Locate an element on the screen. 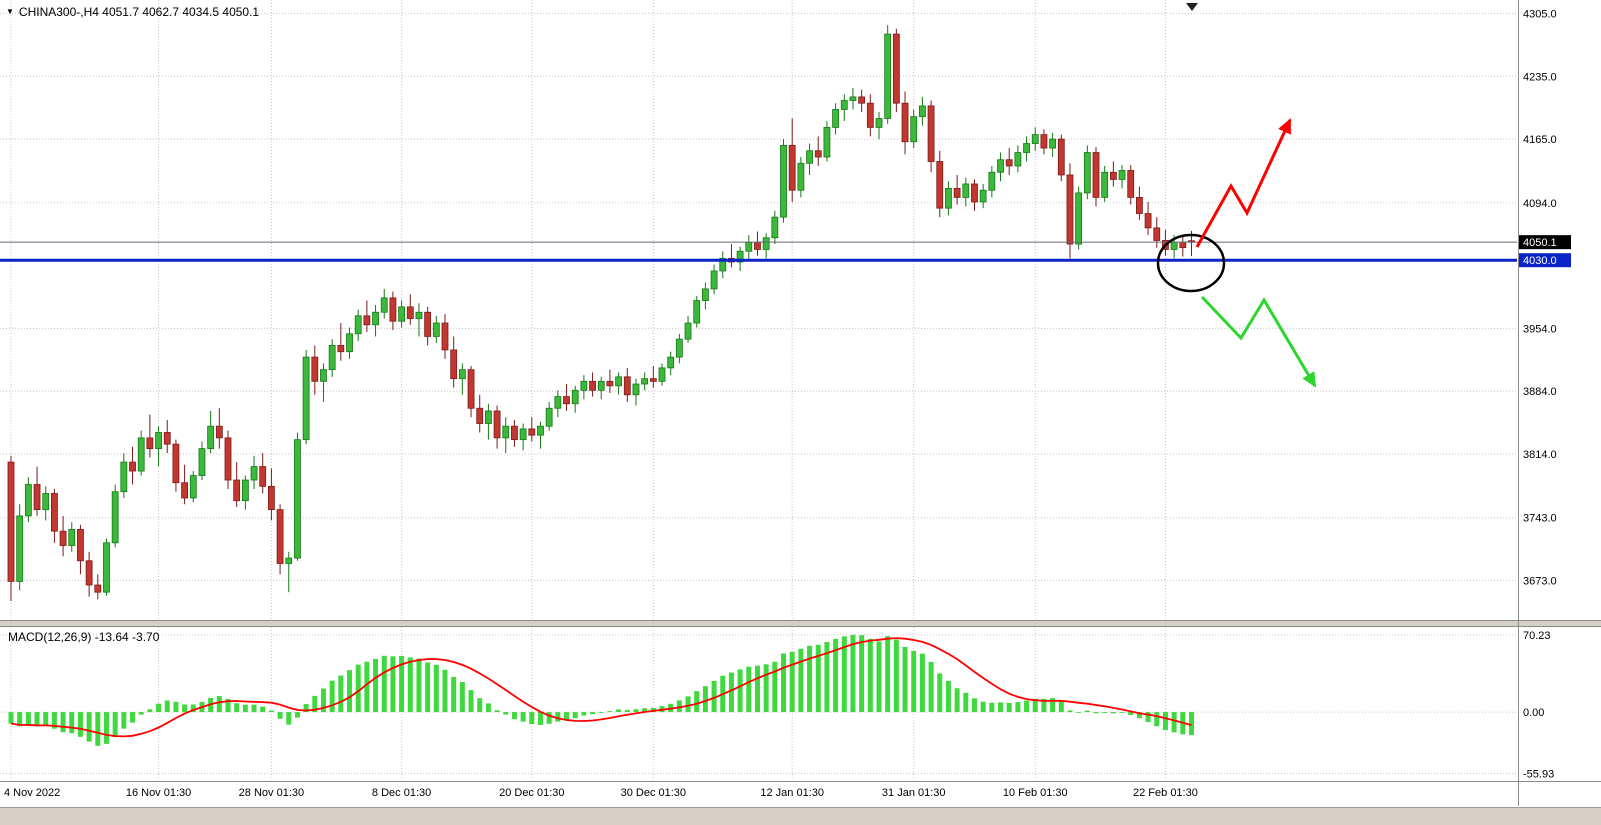 This screenshot has width=1601, height=825. time-axis-label: 30 Dec 01:30 is located at coordinates (653, 793).